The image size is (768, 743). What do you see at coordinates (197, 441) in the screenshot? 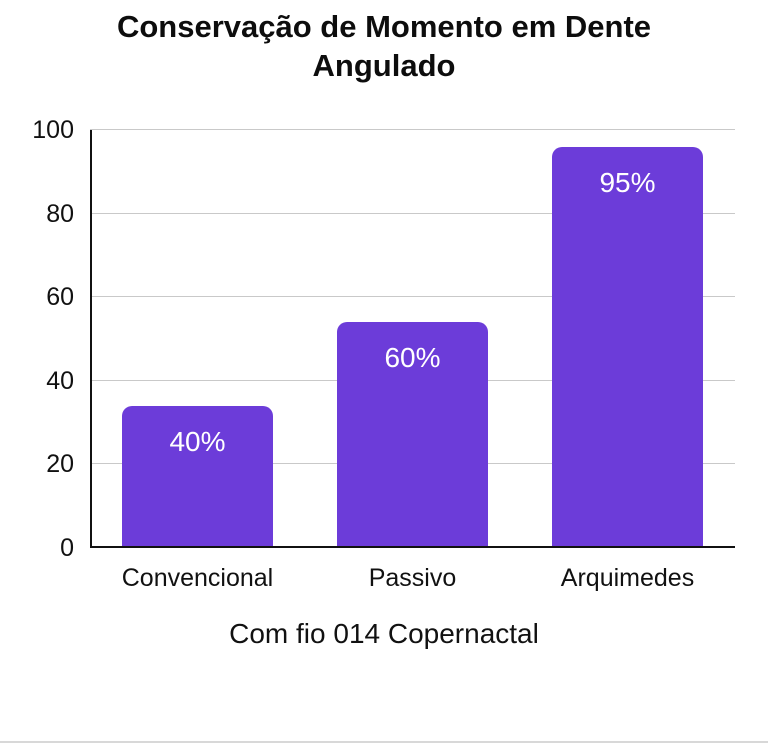
I see `bar-value-label-convencional: 40%` at bounding box center [197, 441].